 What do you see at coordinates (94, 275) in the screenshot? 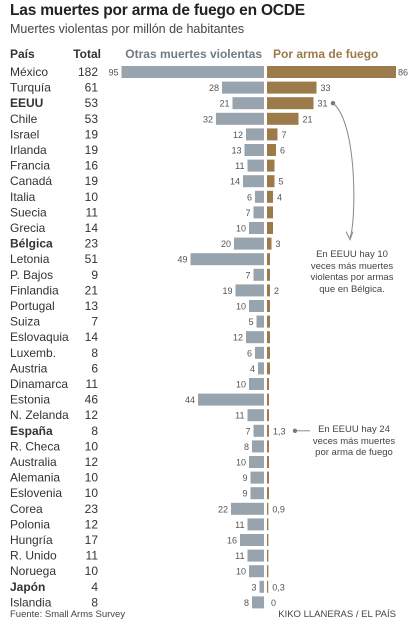
I see `total-label: 9` at bounding box center [94, 275].